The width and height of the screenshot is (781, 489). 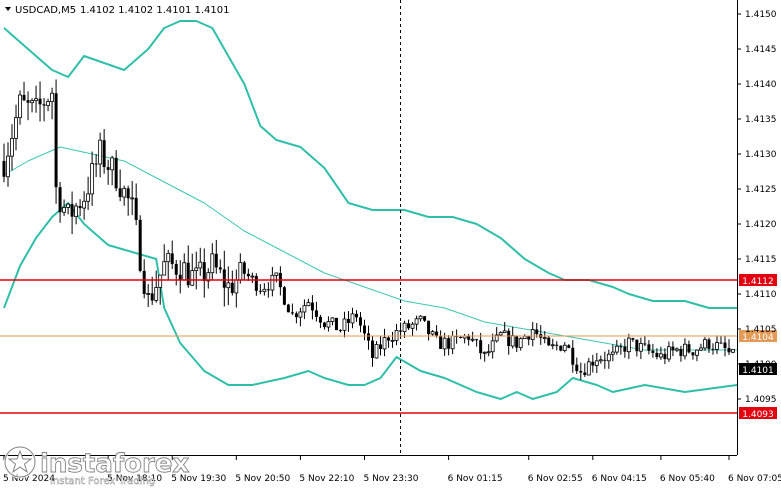 I want to click on watermark-brand: instaforex, so click(x=115, y=464).